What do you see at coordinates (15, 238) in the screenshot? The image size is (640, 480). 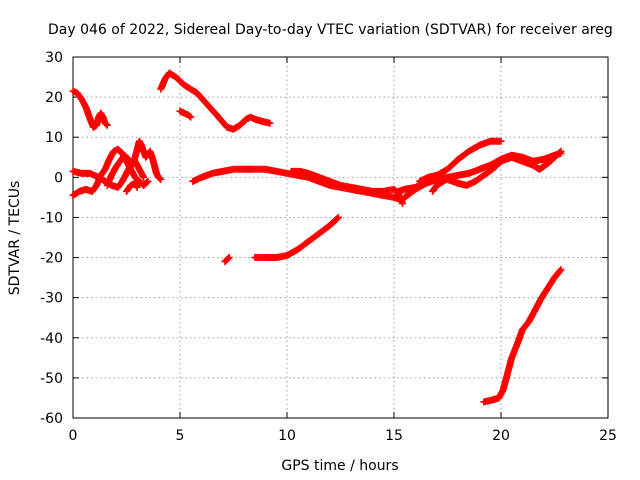 I see `y-axis-label: SDTVAR / TECUs` at bounding box center [15, 238].